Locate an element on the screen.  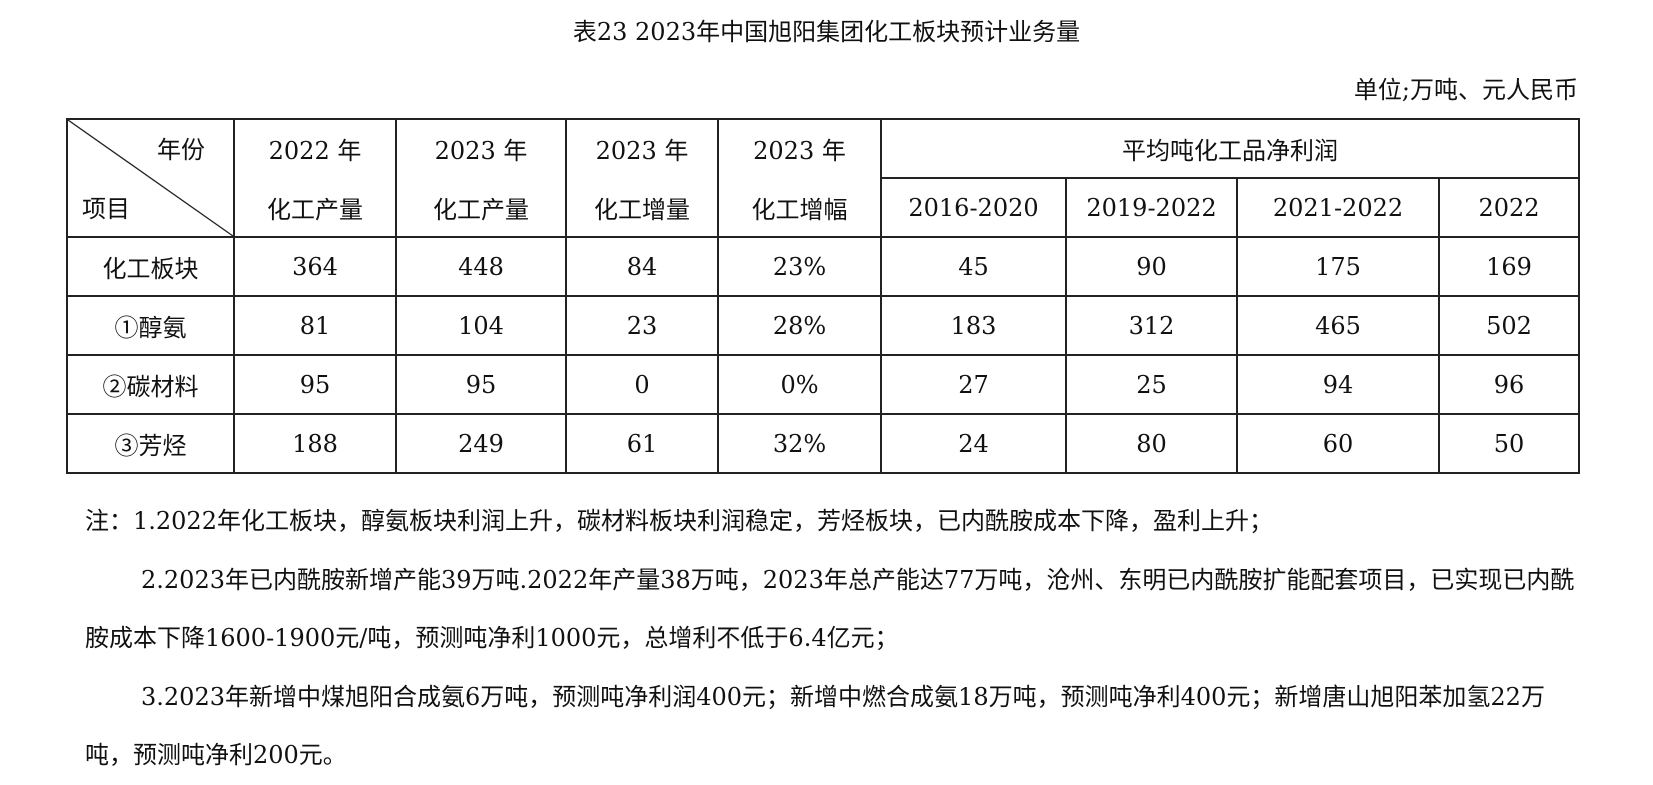
data-cell: 23 is located at coordinates (642, 325).